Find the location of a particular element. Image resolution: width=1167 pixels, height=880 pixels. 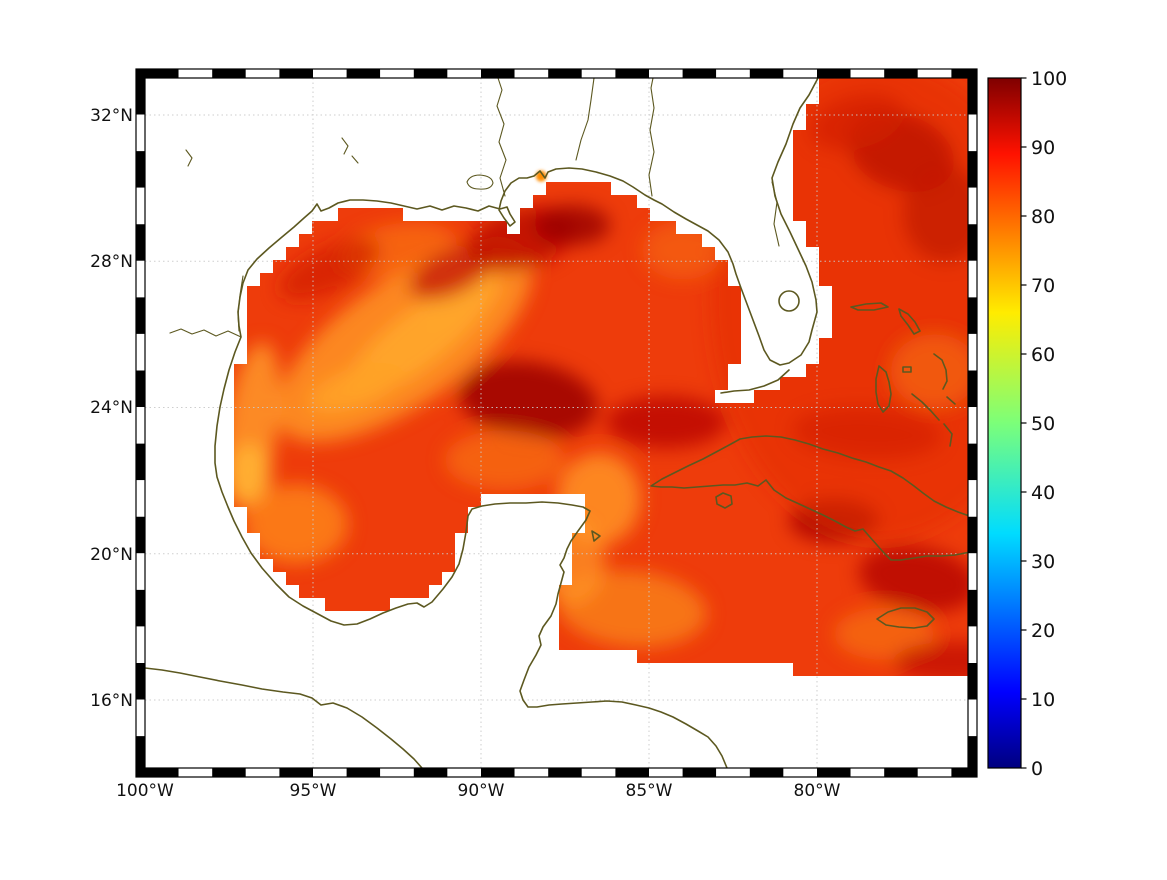

coastline-grand-bahama is located at coordinates (869, 306).